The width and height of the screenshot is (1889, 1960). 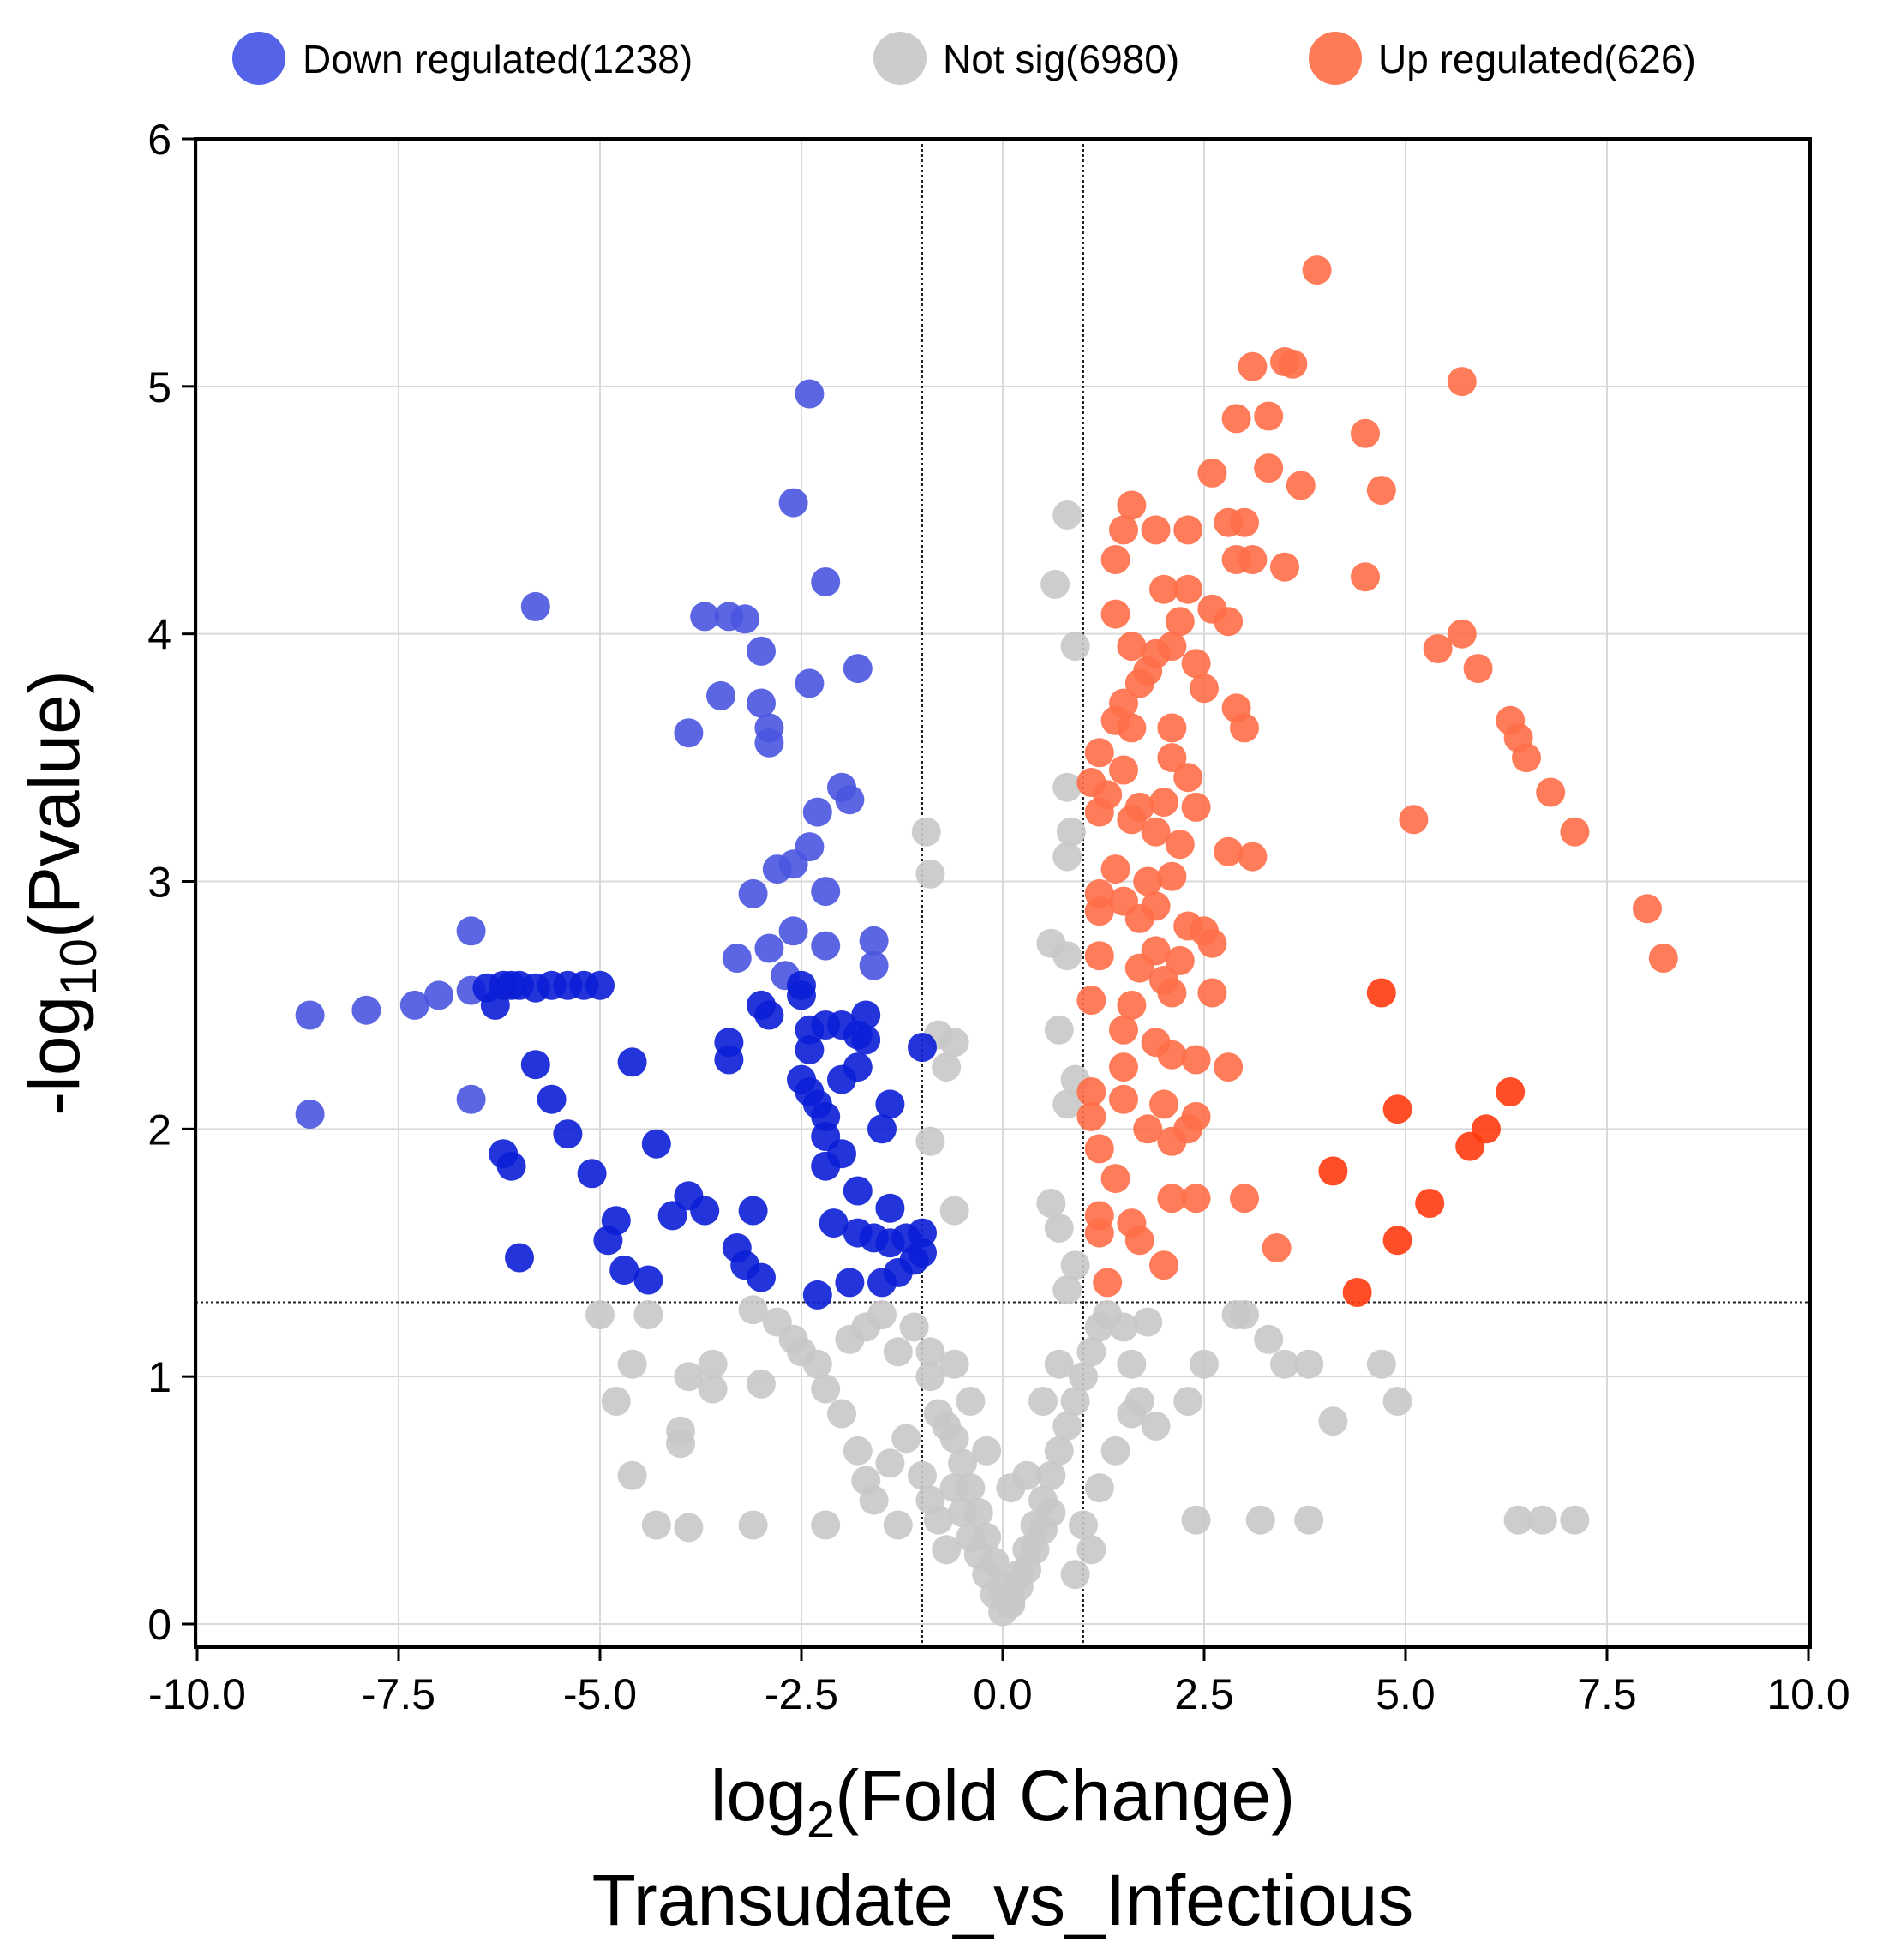 What do you see at coordinates (1406, 1694) in the screenshot?
I see `x-tick-label: 5.0` at bounding box center [1406, 1694].